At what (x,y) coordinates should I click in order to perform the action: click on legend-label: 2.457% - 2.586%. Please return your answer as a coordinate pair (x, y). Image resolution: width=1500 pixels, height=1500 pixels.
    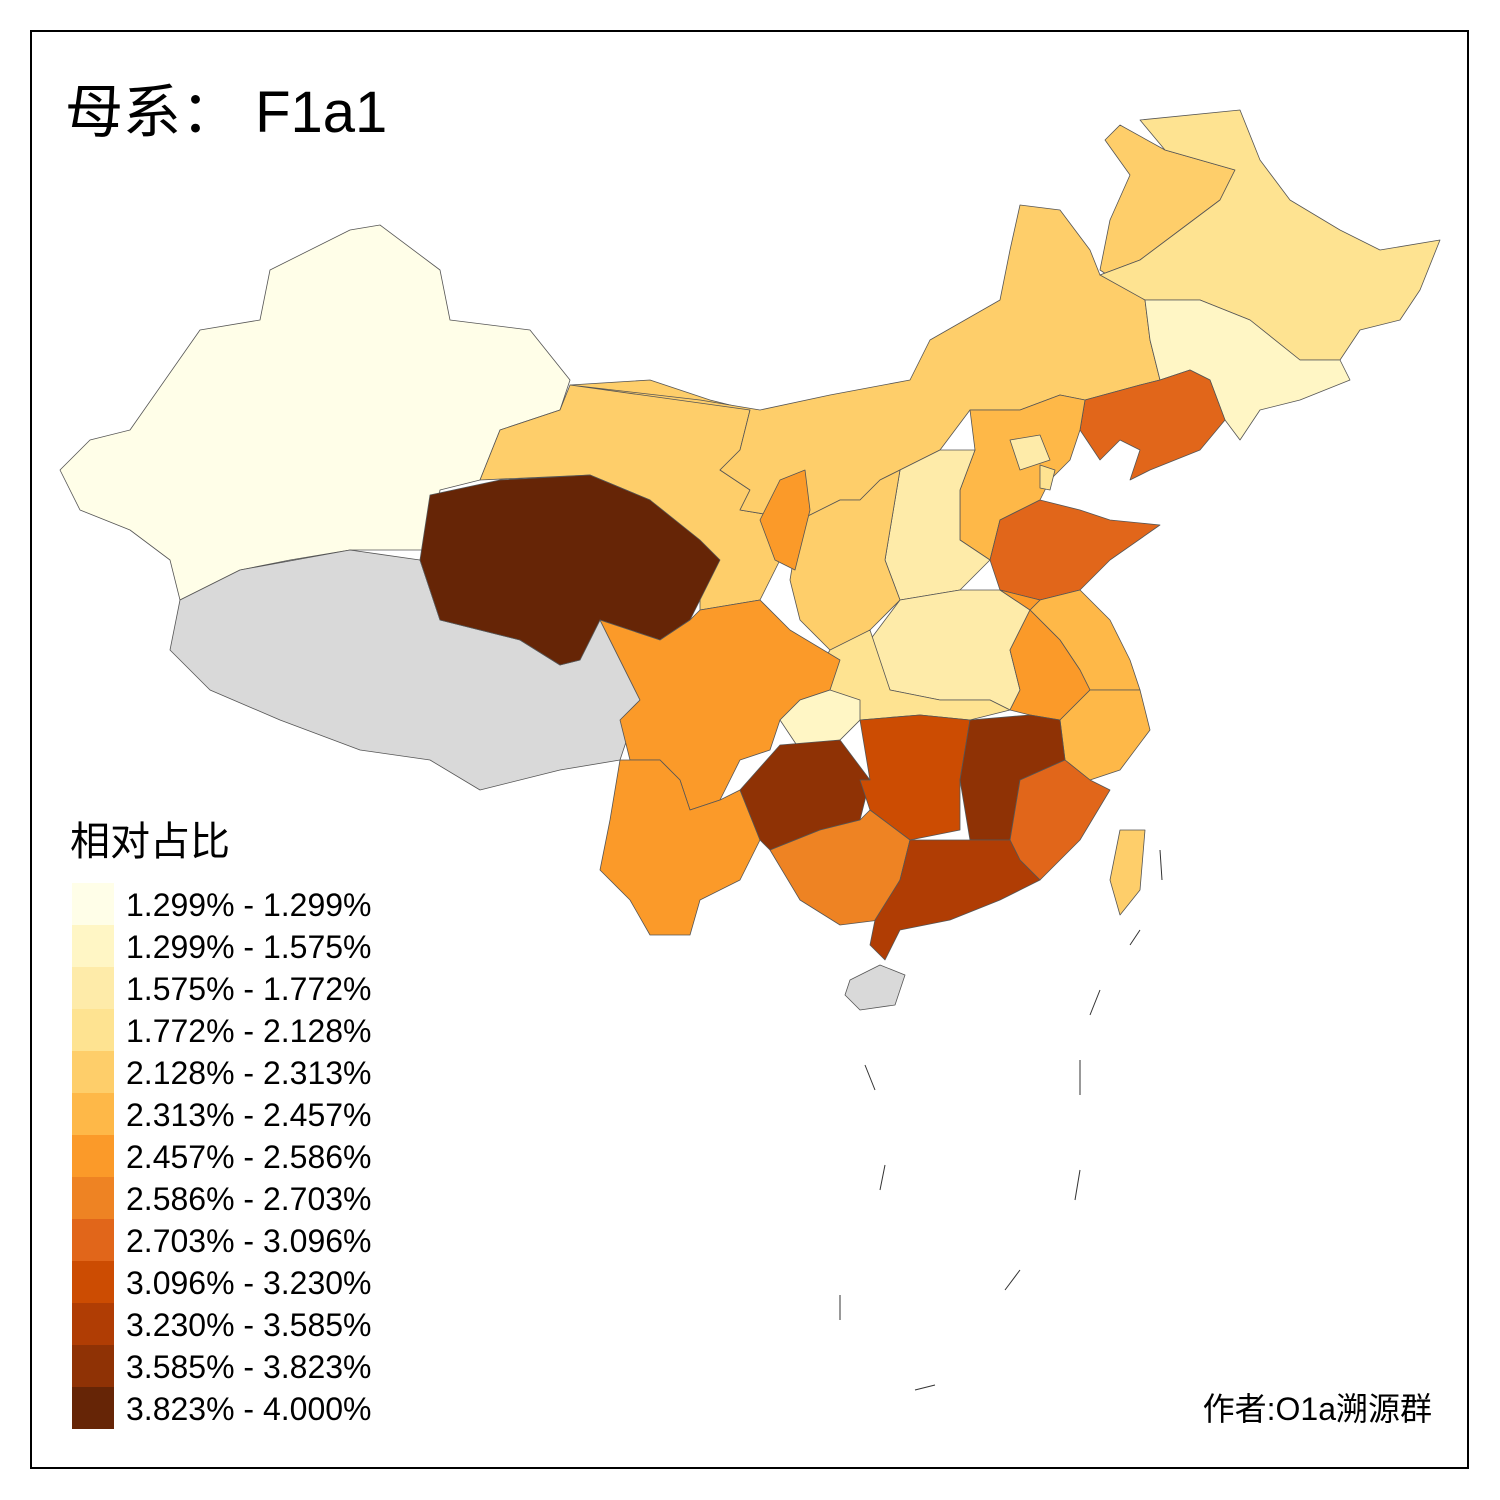
    Looking at the image, I should click on (249, 1157).